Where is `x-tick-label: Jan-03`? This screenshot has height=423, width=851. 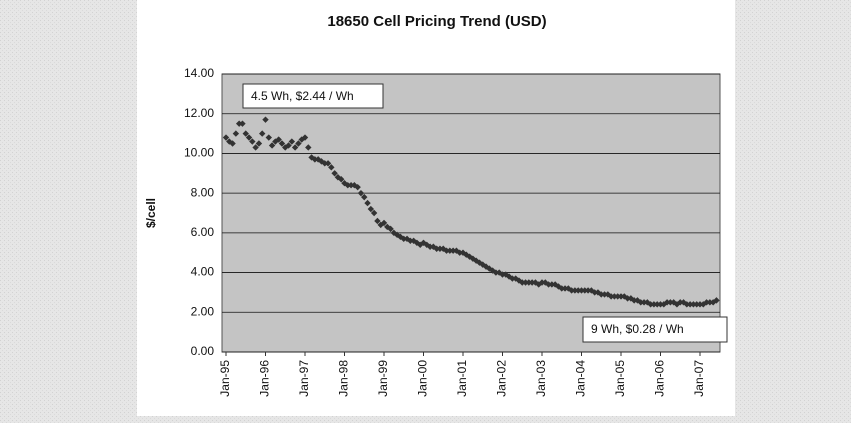
x-tick-label: Jan-03 is located at coordinates (541, 378).